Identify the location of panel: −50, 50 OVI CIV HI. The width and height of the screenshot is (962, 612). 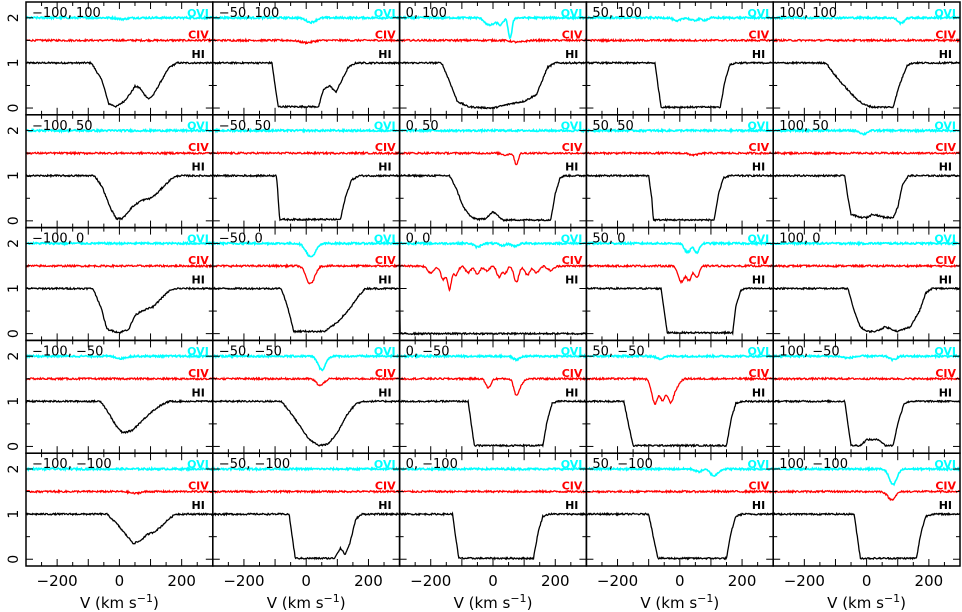
(306, 171).